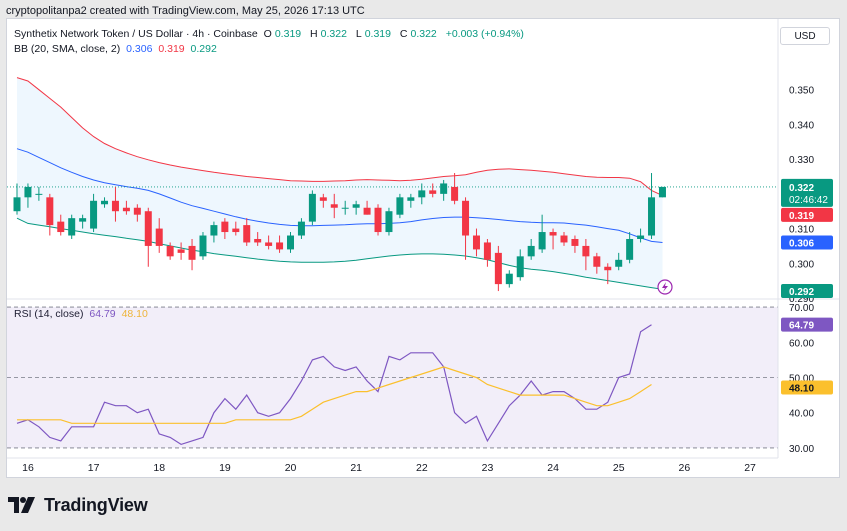  Describe the element at coordinates (484, 34) in the screenshot. I see `change-value: +0.003 (+0.94%)` at that location.